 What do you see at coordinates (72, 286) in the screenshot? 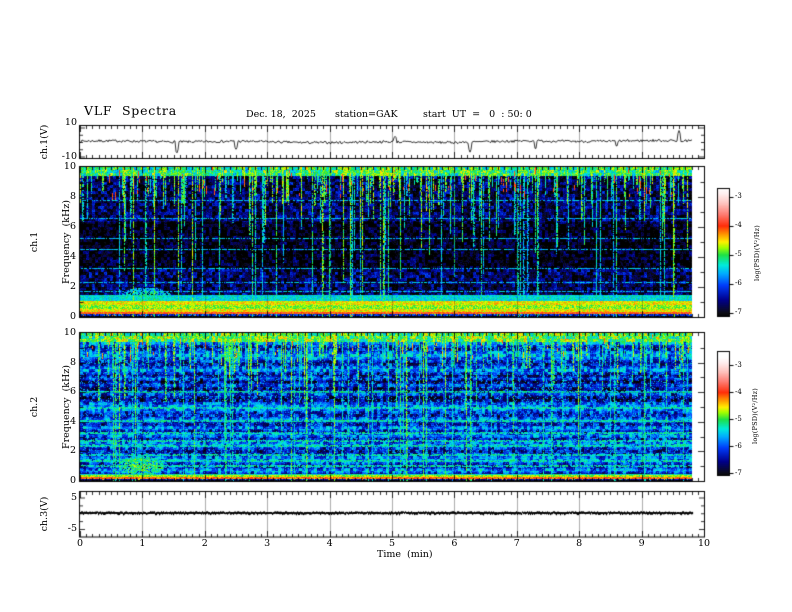
I see `spec1-ytick-label: 2` at bounding box center [72, 286].